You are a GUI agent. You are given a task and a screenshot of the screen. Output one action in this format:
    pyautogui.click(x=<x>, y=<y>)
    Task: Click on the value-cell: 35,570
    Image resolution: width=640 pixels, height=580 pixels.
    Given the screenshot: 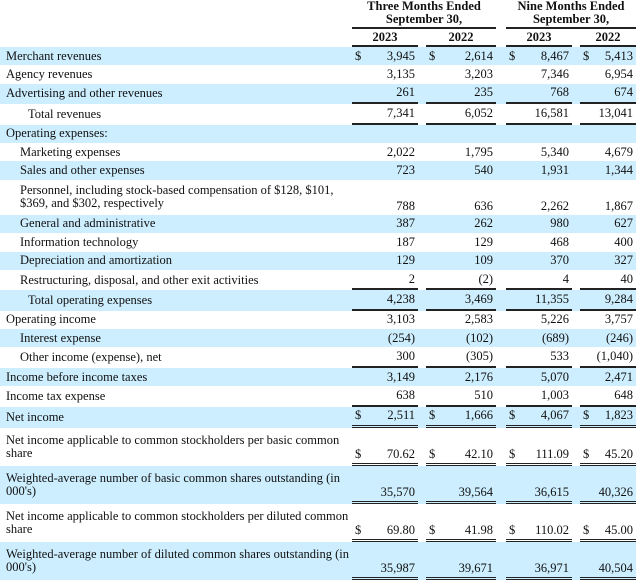 What is the action you would take?
    pyautogui.click(x=392, y=485)
    